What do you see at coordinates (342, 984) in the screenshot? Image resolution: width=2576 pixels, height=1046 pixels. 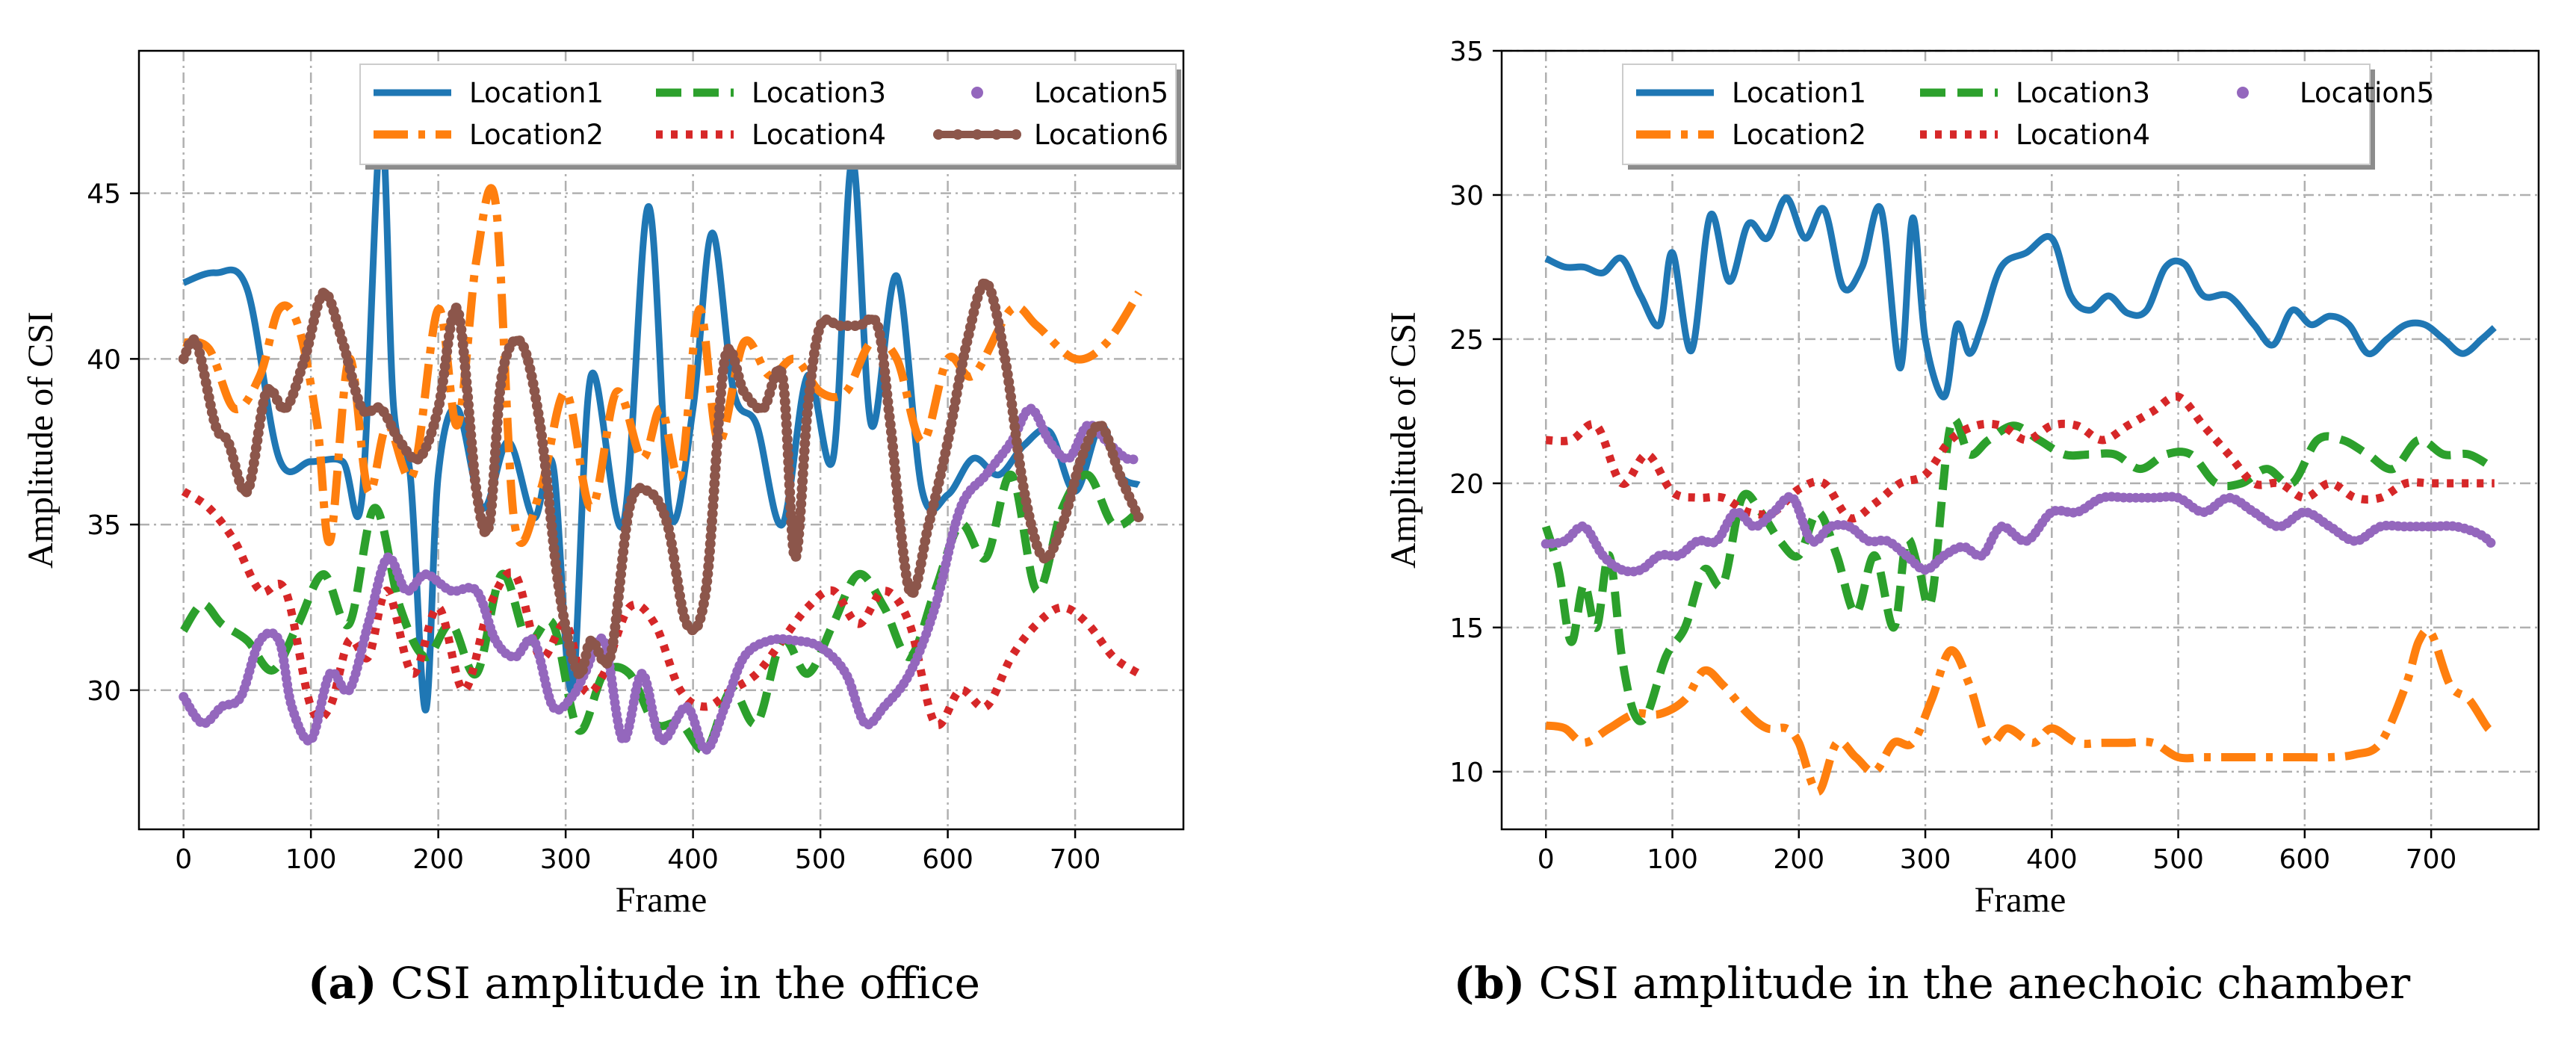 I see `caption-a-tag: (a)` at bounding box center [342, 984].